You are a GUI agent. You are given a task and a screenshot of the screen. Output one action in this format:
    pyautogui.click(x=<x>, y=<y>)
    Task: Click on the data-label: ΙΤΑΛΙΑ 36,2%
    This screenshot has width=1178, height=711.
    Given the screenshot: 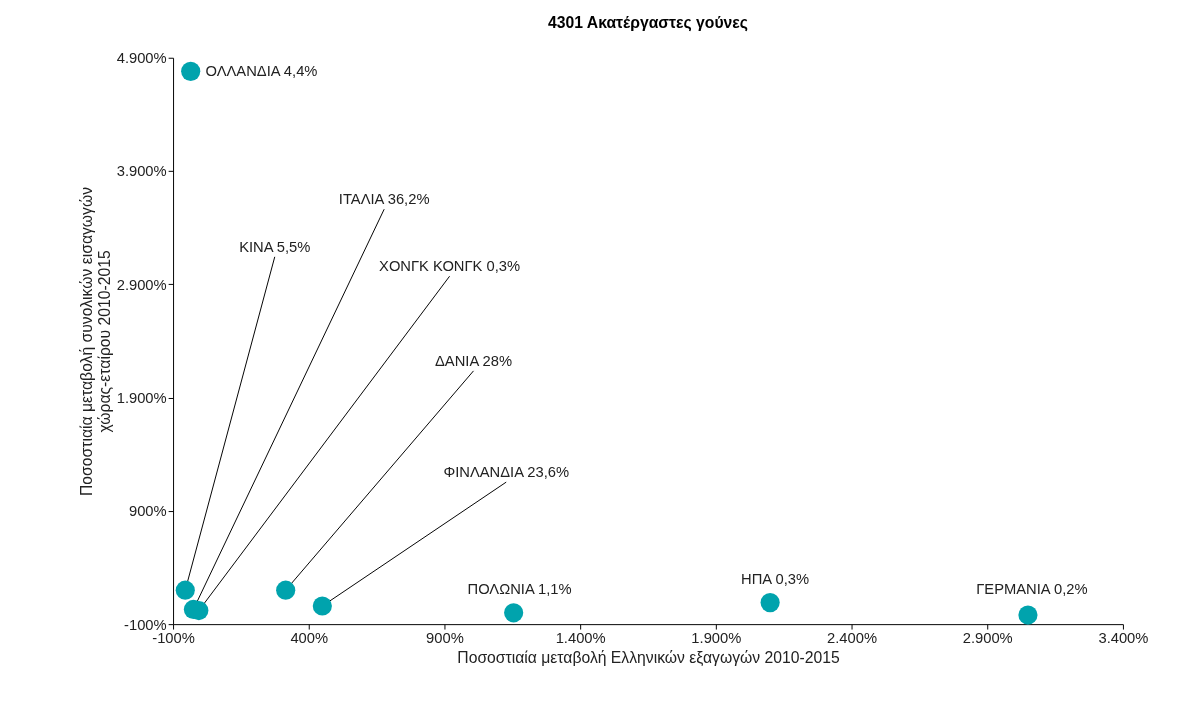 What is the action you would take?
    pyautogui.click(x=384, y=199)
    